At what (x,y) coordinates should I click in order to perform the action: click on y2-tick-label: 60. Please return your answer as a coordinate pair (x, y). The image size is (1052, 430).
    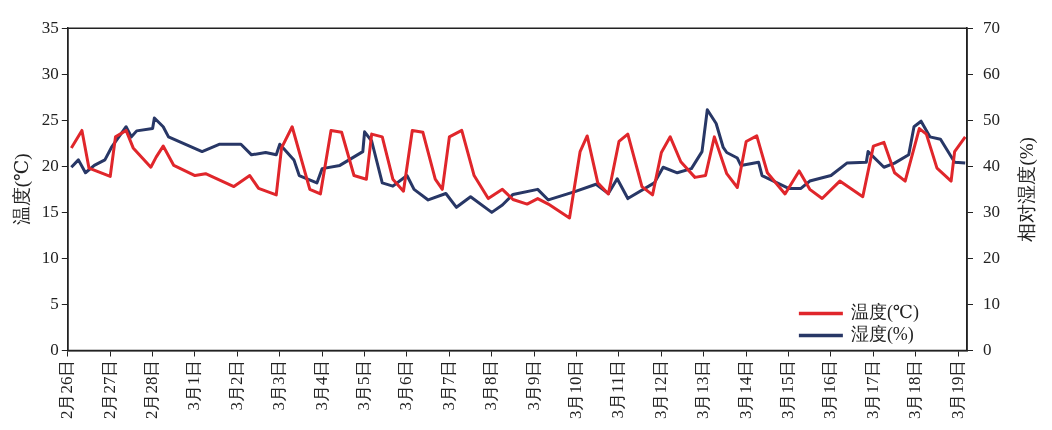
    Looking at the image, I should click on (991, 73).